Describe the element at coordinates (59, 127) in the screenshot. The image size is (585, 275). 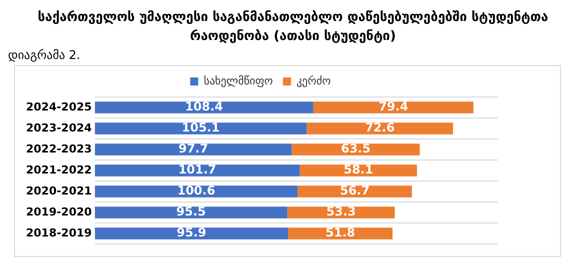
I see `y-tick-label: 2023-2024` at that location.